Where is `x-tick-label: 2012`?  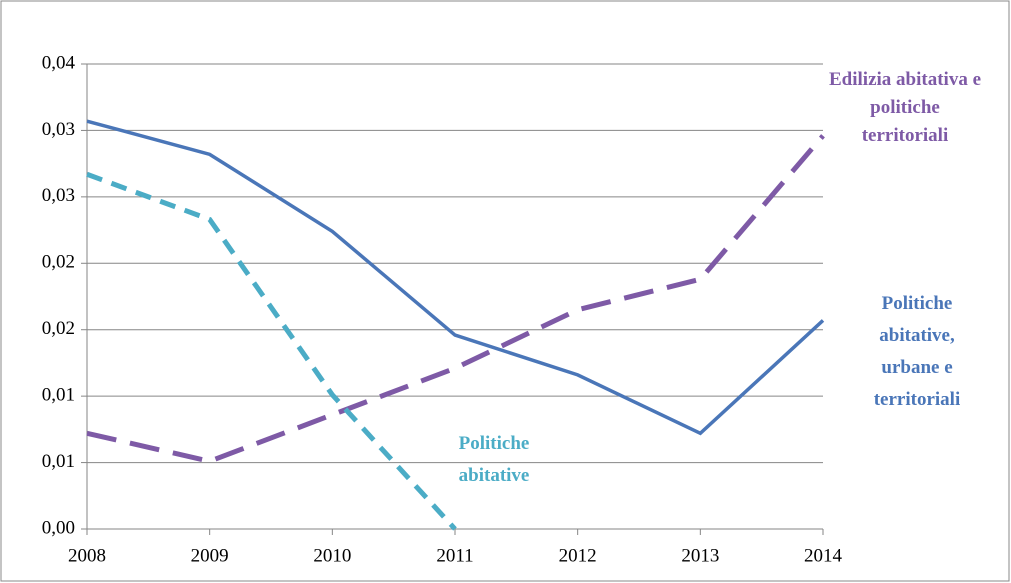
x-tick-label: 2012 is located at coordinates (578, 555).